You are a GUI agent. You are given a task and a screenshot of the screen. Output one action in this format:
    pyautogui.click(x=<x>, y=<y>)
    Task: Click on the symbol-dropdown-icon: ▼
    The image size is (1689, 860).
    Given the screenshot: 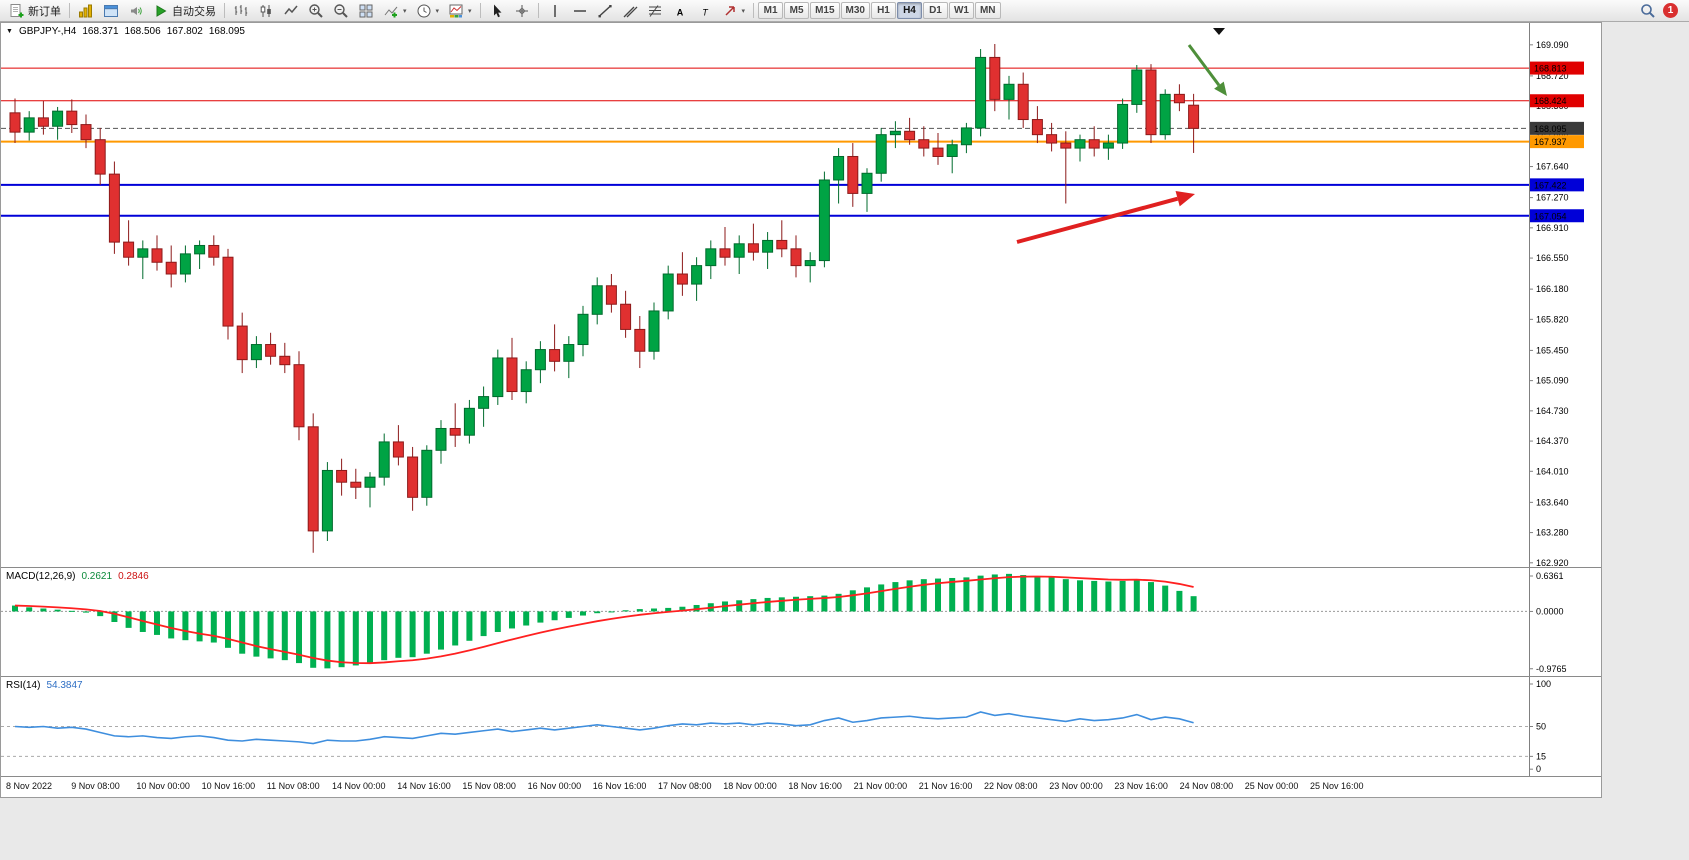 What is the action you would take?
    pyautogui.click(x=9, y=31)
    